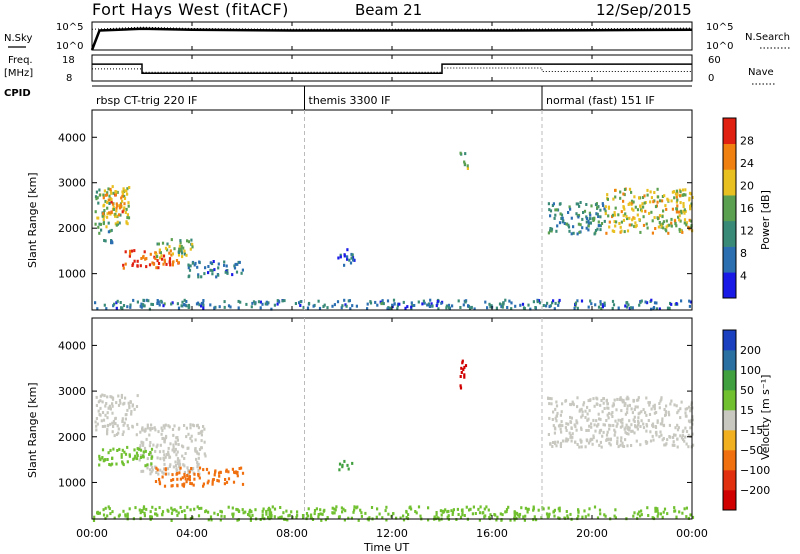 This screenshot has height=554, width=800. What do you see at coordinates (17, 93) in the screenshot?
I see `cpid-label: CPID` at bounding box center [17, 93].